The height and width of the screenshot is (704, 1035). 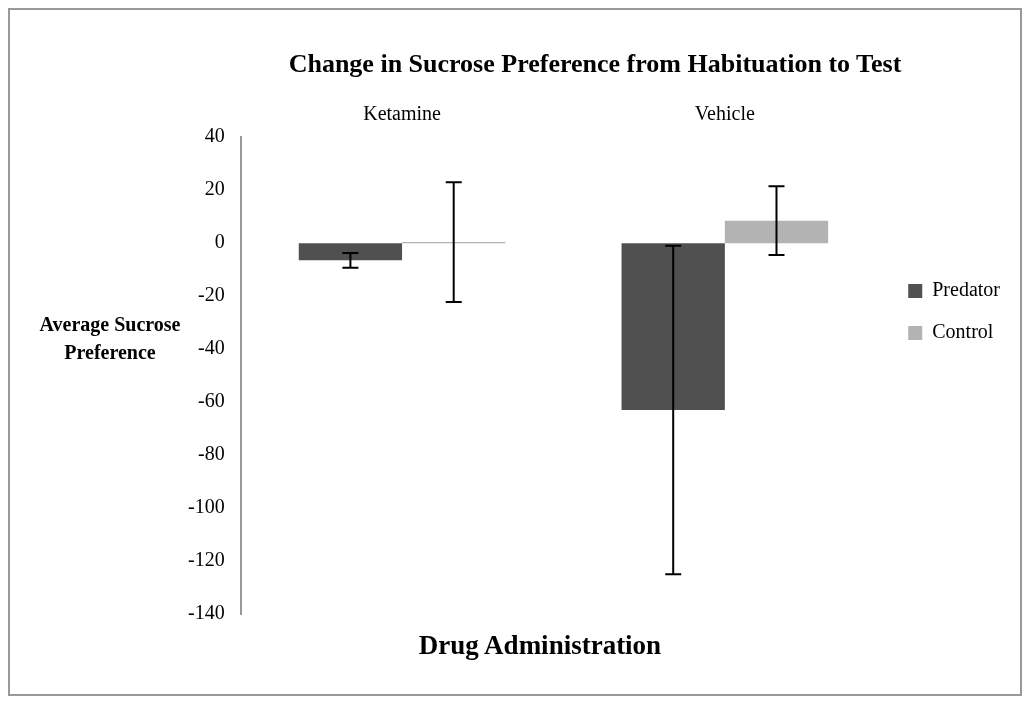 I want to click on y-tick-label: -20, so click(x=211, y=294).